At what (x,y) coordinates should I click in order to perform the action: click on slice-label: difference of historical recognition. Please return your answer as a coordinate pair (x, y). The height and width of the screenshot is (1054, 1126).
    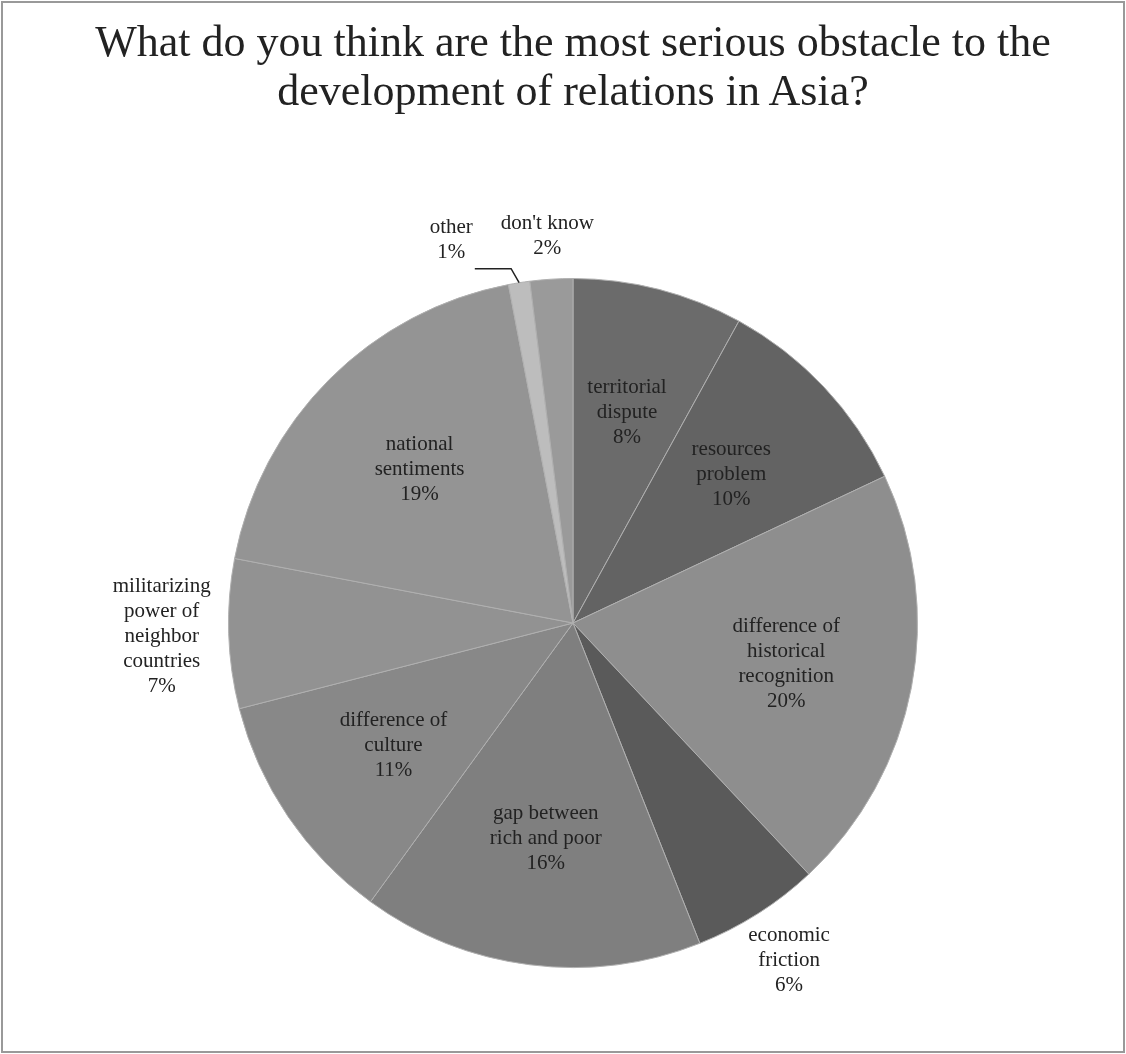
    Looking at the image, I should click on (786, 649).